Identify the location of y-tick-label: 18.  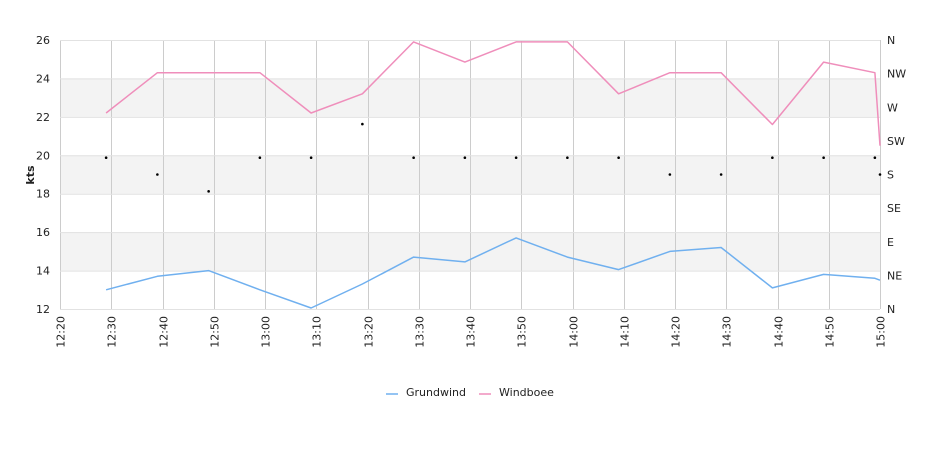
(43, 194).